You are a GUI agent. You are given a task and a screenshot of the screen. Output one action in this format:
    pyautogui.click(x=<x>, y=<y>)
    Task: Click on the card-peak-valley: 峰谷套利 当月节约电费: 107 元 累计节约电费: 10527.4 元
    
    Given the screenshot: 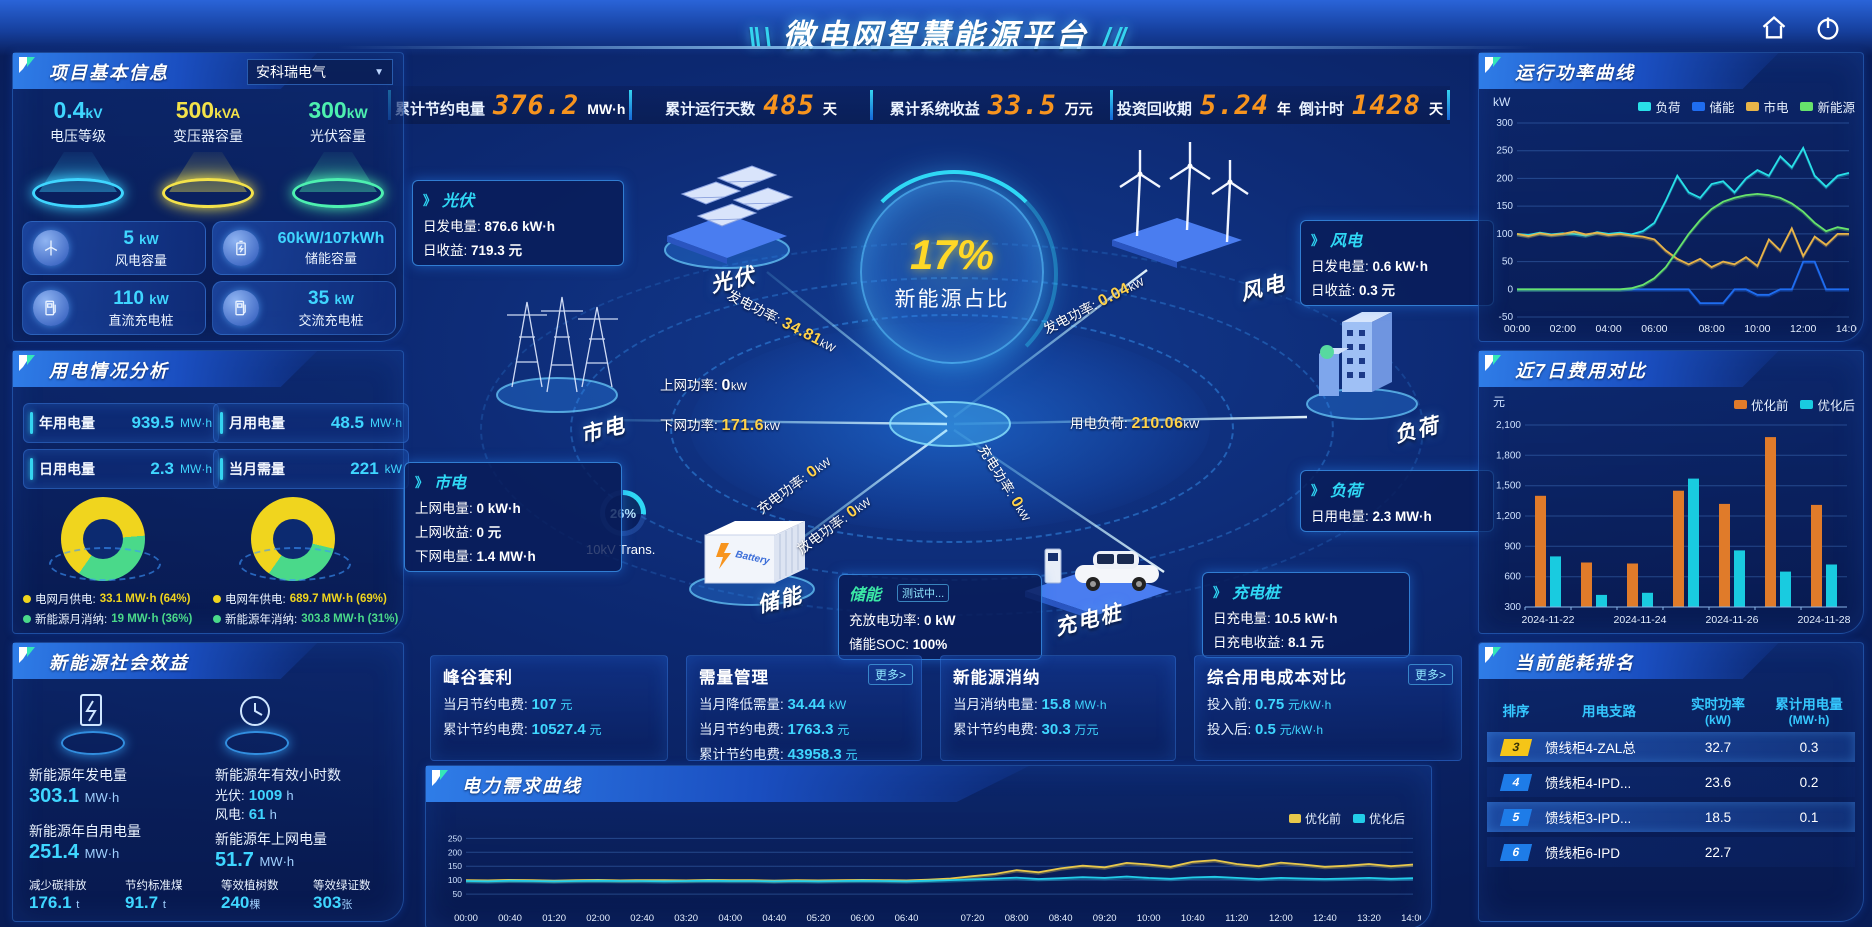 What is the action you would take?
    pyautogui.click(x=549, y=708)
    